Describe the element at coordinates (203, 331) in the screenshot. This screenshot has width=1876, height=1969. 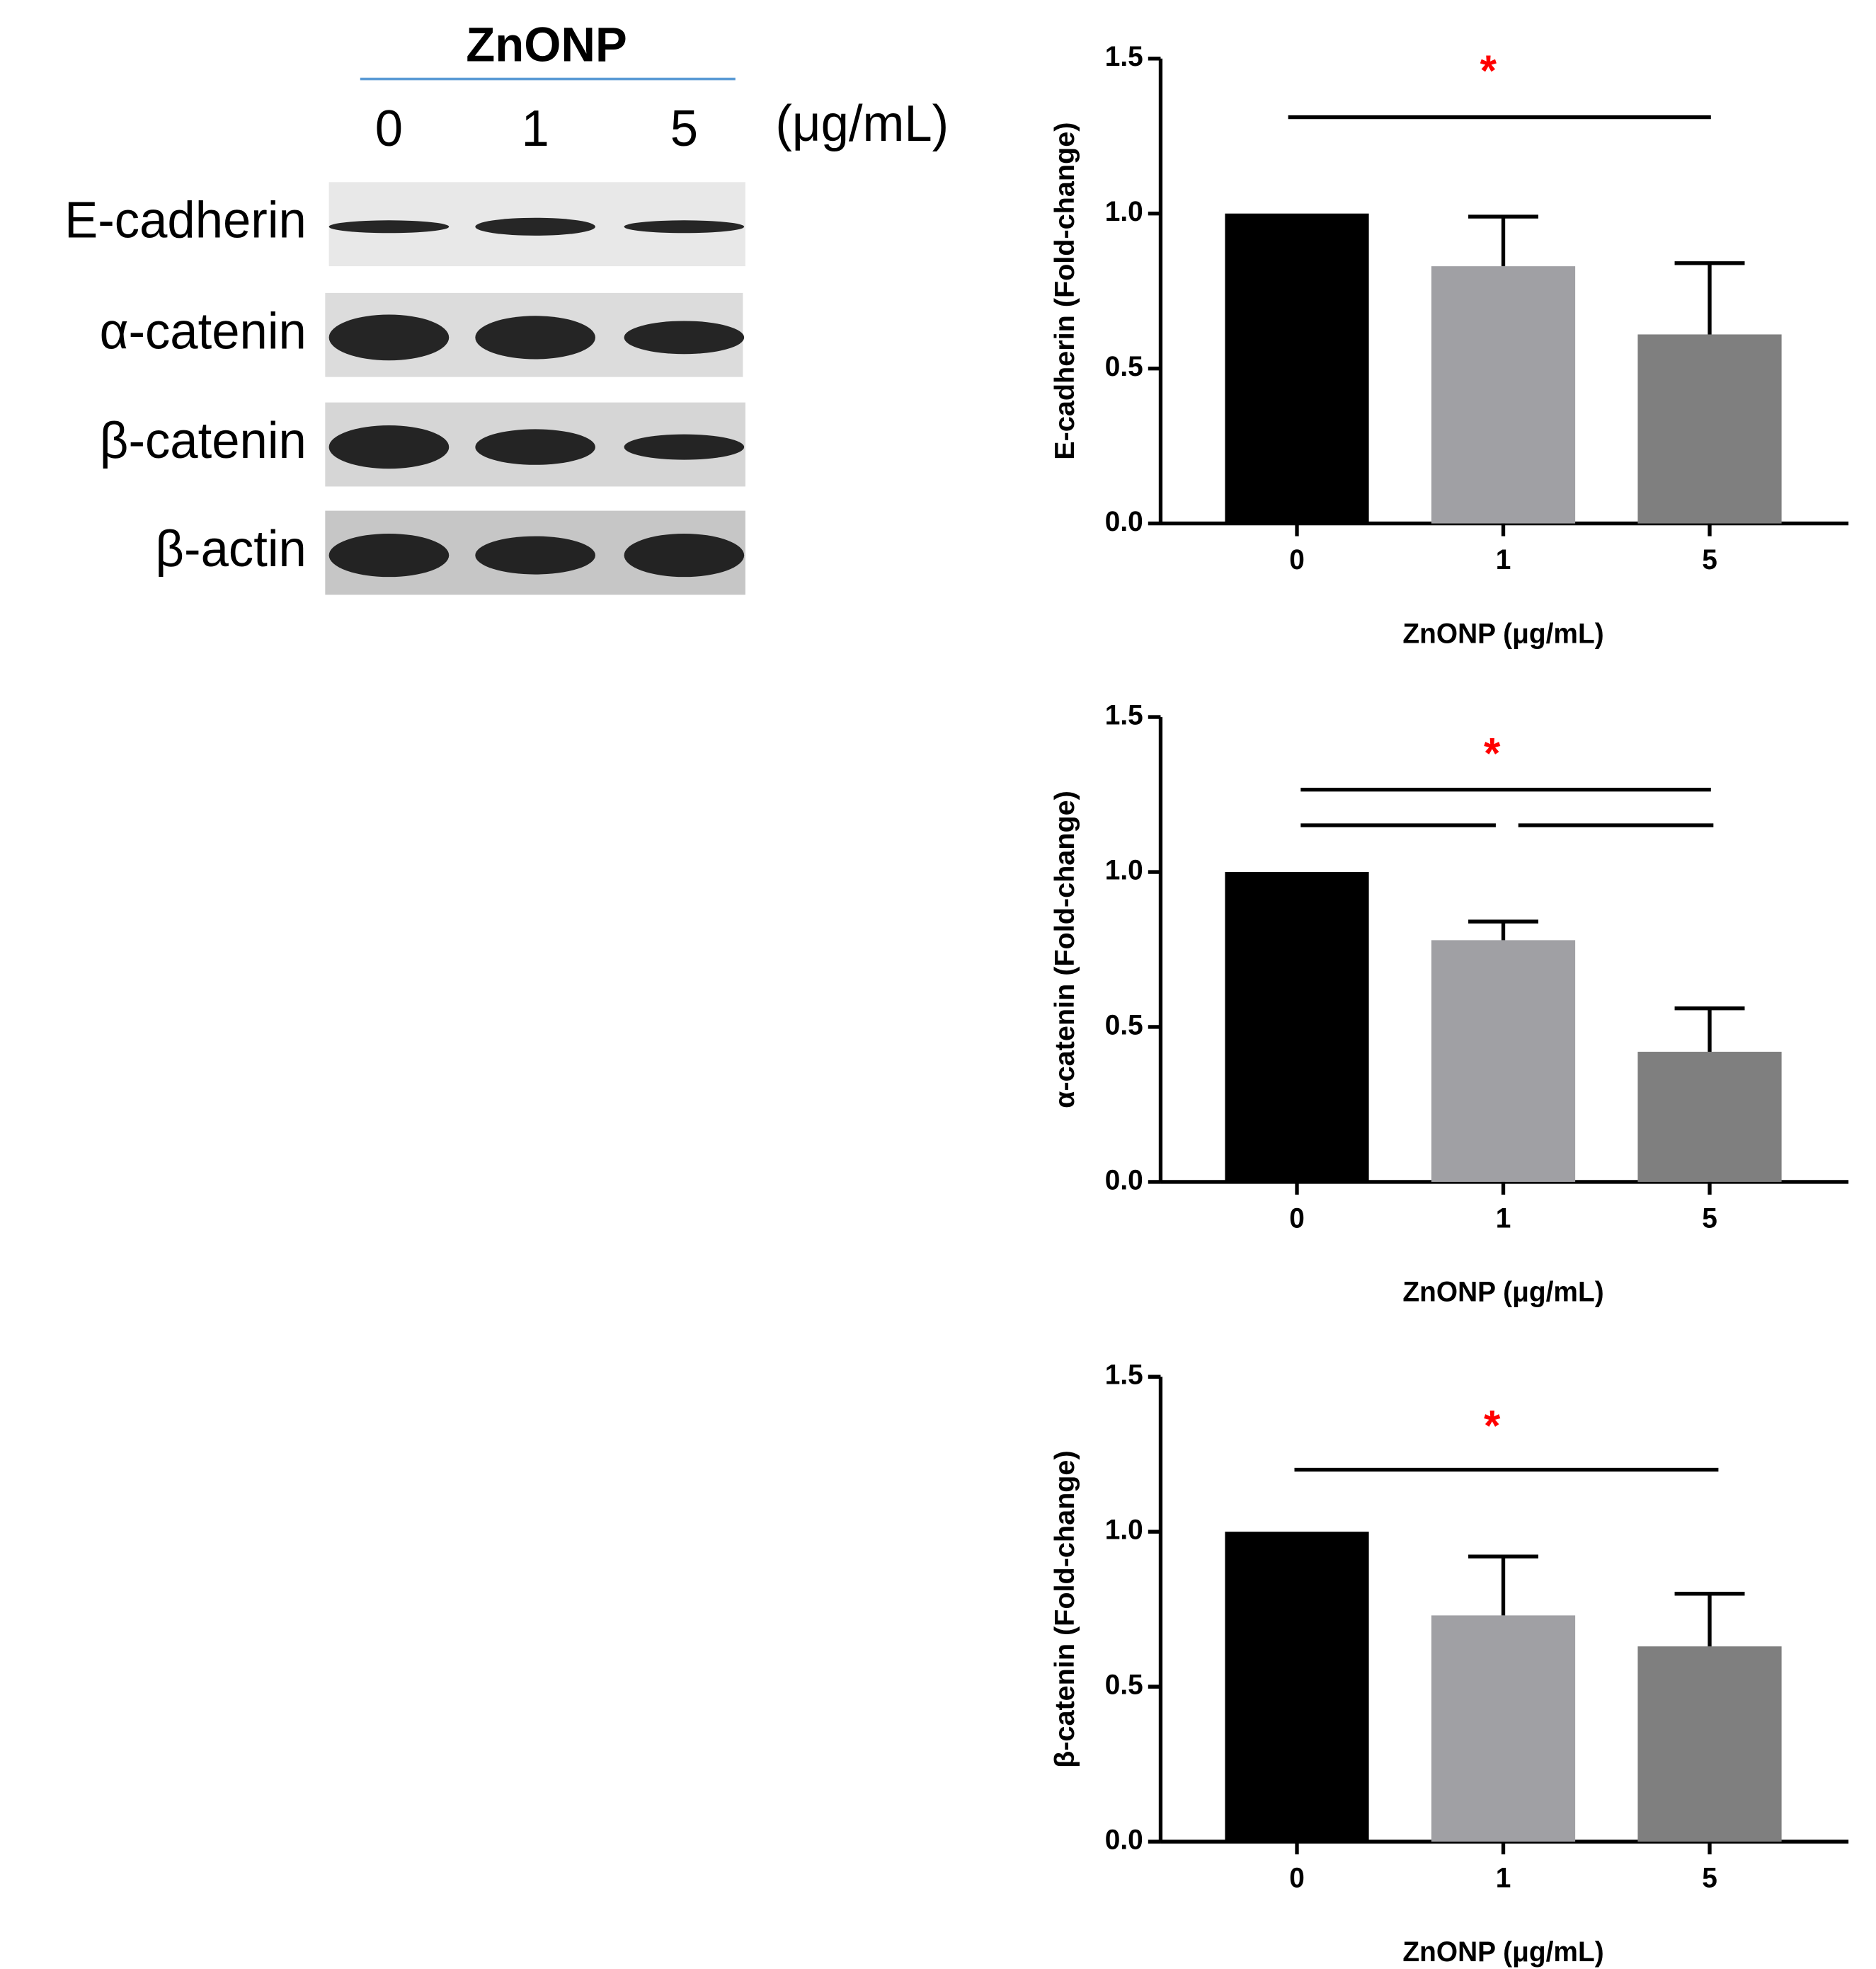
I see `row-label: α-catenin` at that location.